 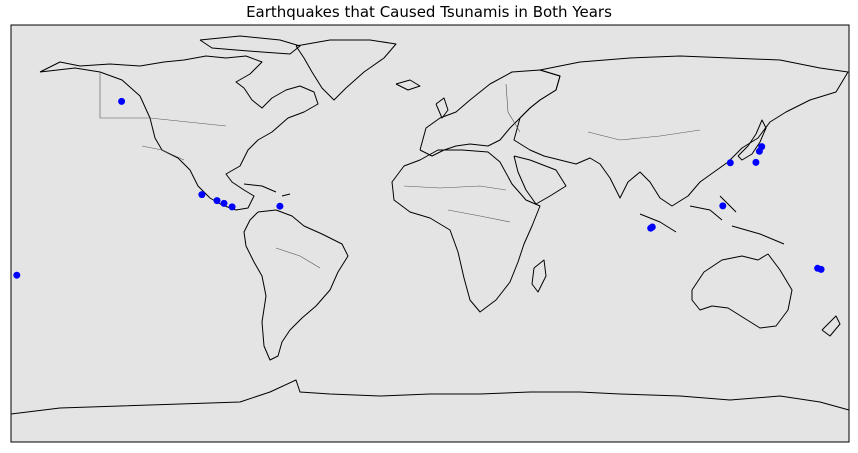 I want to click on border-europe-russia, so click(x=513, y=108).